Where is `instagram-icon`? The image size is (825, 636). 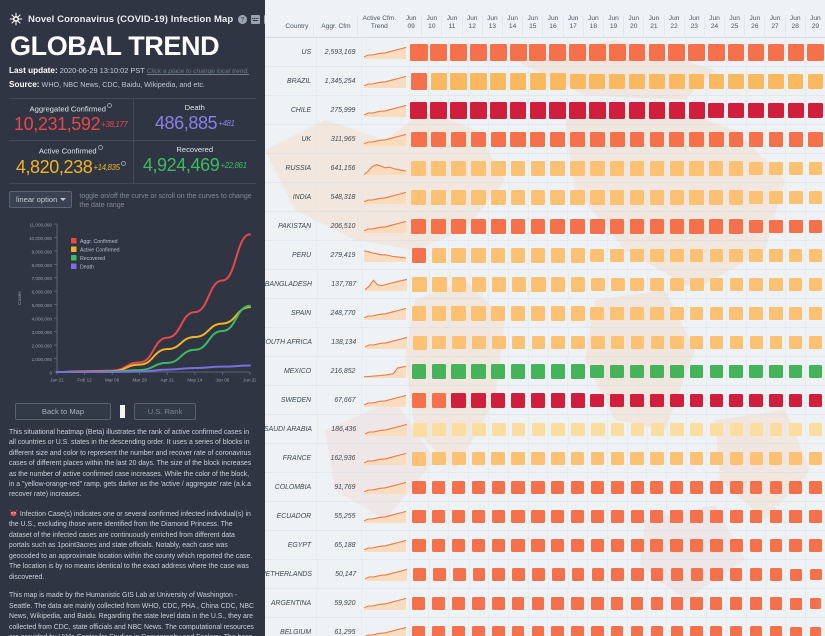
instagram-icon is located at coordinates (264, 19).